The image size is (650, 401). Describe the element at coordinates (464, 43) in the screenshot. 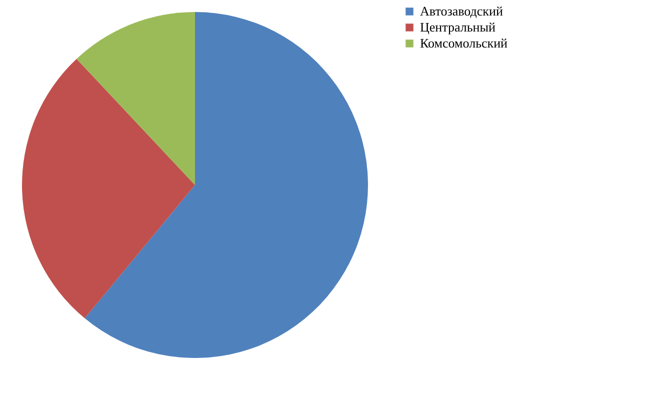

I see `legend-label: Комсомольский` at that location.